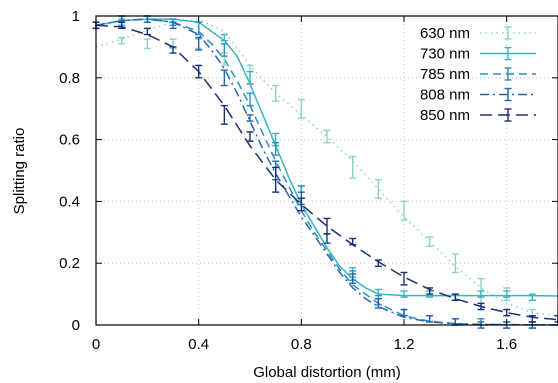  What do you see at coordinates (76, 16) in the screenshot?
I see `y-tick-label: 1` at bounding box center [76, 16].